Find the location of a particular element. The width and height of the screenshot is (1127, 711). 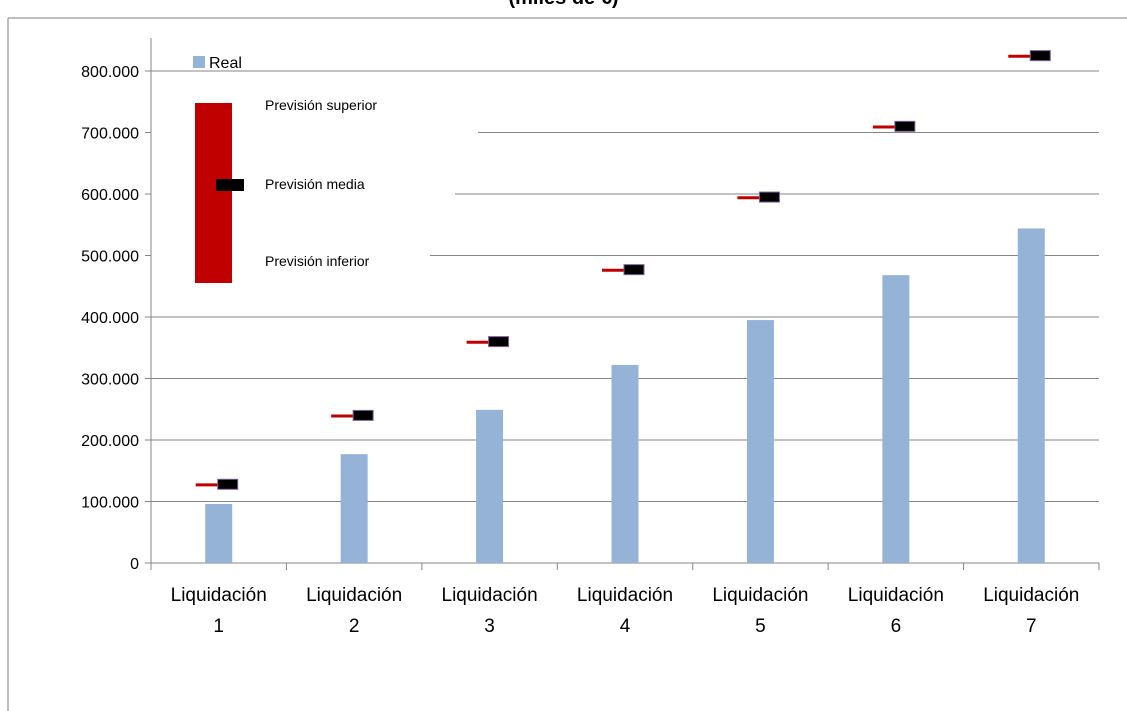

y-tick-label: 700.000 is located at coordinates (110, 134).